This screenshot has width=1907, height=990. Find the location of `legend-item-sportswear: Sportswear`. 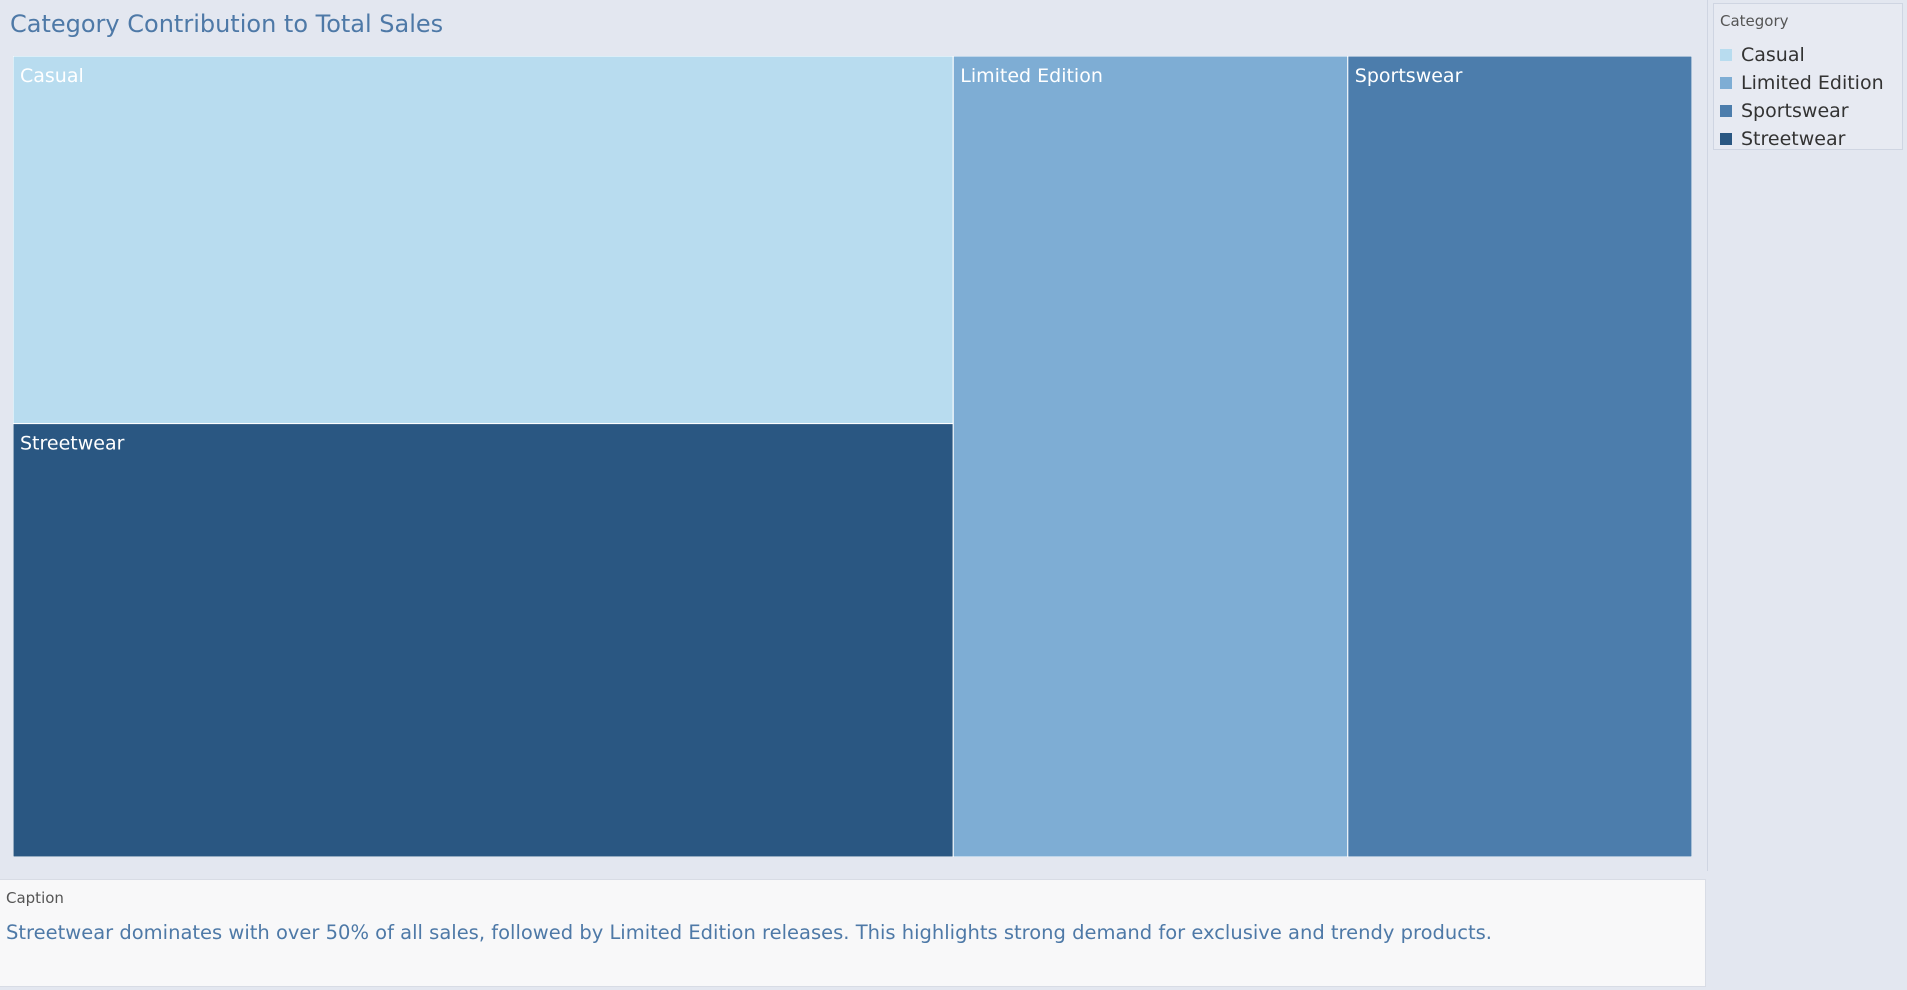

legend-item-sportswear: Sportswear is located at coordinates (1802, 111).